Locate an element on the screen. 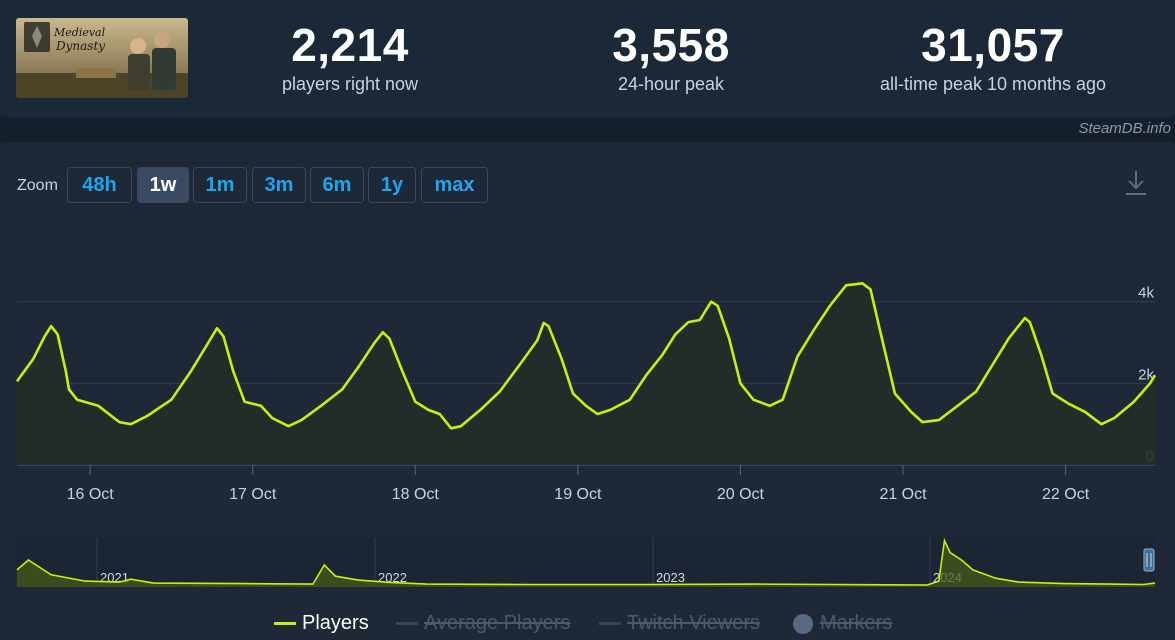 The height and width of the screenshot is (640, 1175). peak-24h-label: 24-hour peak is located at coordinates (671, 84).